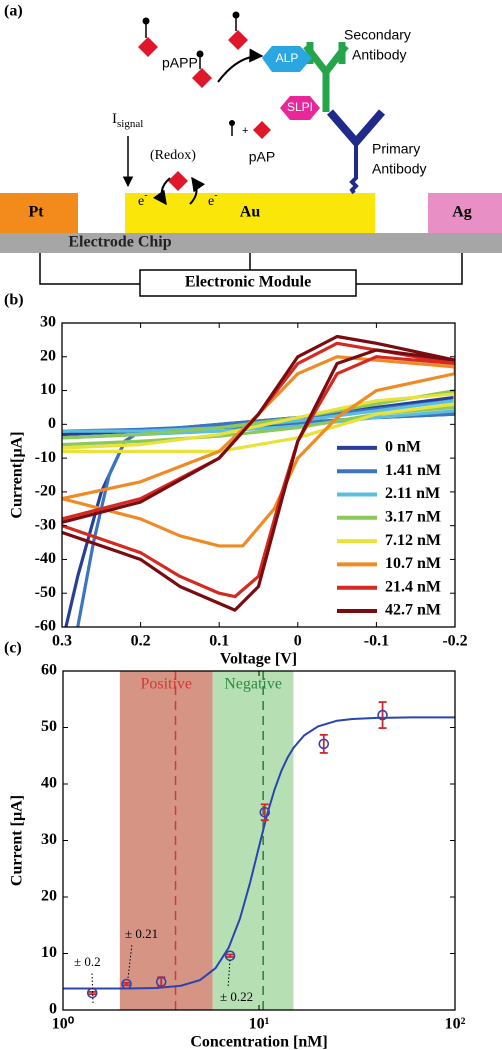 The height and width of the screenshot is (1050, 502). What do you see at coordinates (141, 933) in the screenshot?
I see `annotation: ± 0.21` at bounding box center [141, 933].